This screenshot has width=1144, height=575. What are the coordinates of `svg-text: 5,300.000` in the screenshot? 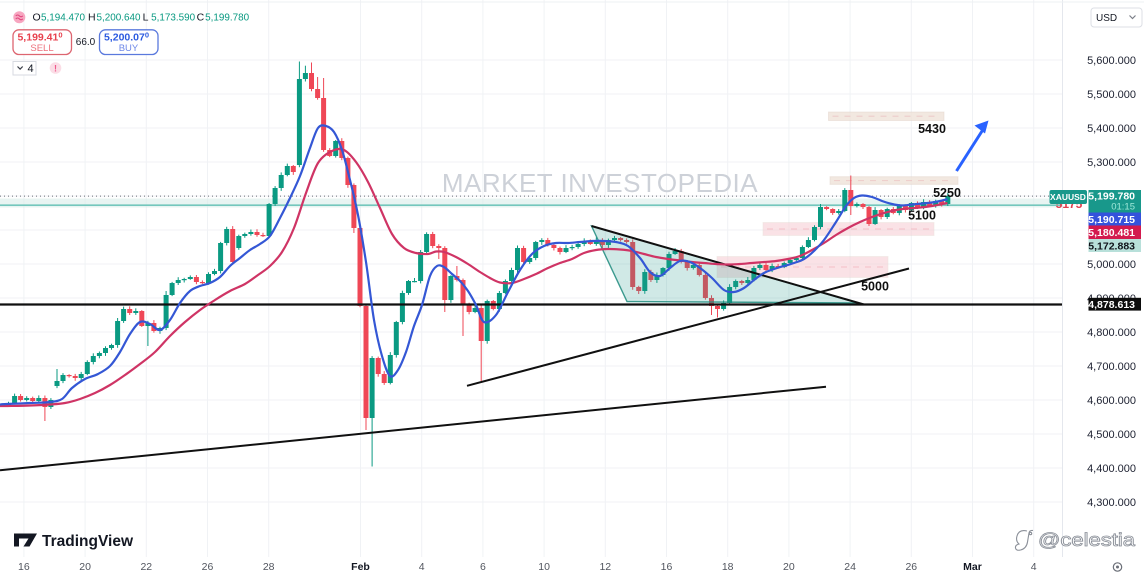 It's located at (1111, 163).